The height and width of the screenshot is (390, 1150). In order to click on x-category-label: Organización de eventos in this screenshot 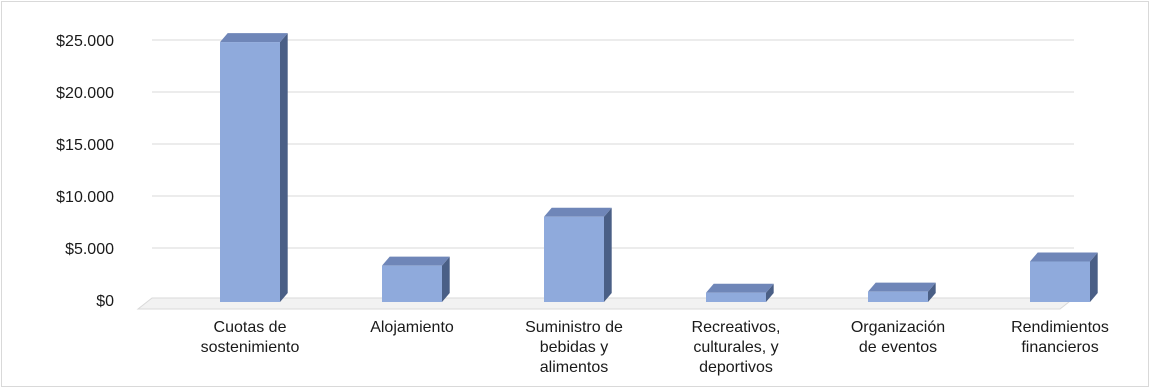, I will do `click(898, 337)`.